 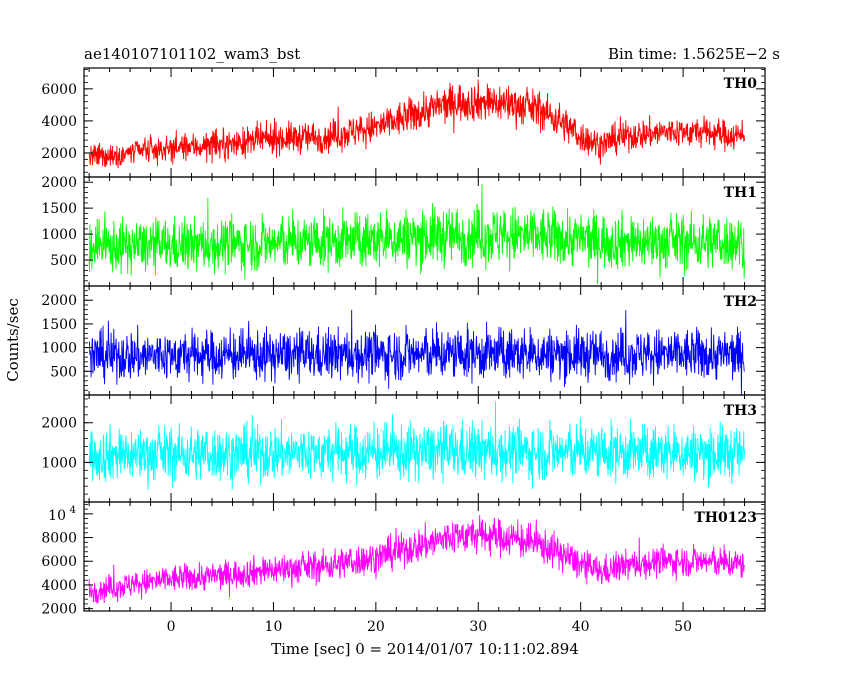 I want to click on x-tick-label: 0, so click(x=171, y=627).